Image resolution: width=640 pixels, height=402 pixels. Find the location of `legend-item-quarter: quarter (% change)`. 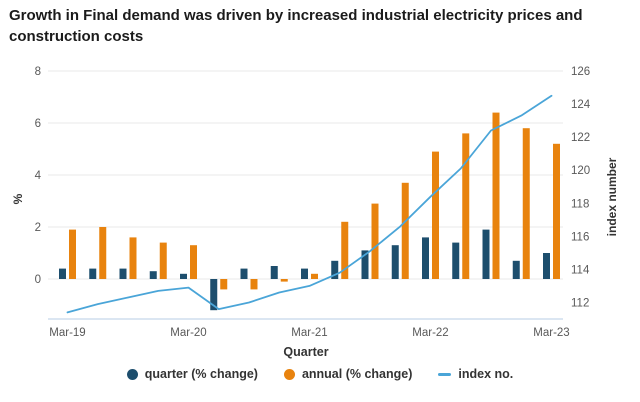

legend-item-quarter: quarter (% change) is located at coordinates (192, 374).